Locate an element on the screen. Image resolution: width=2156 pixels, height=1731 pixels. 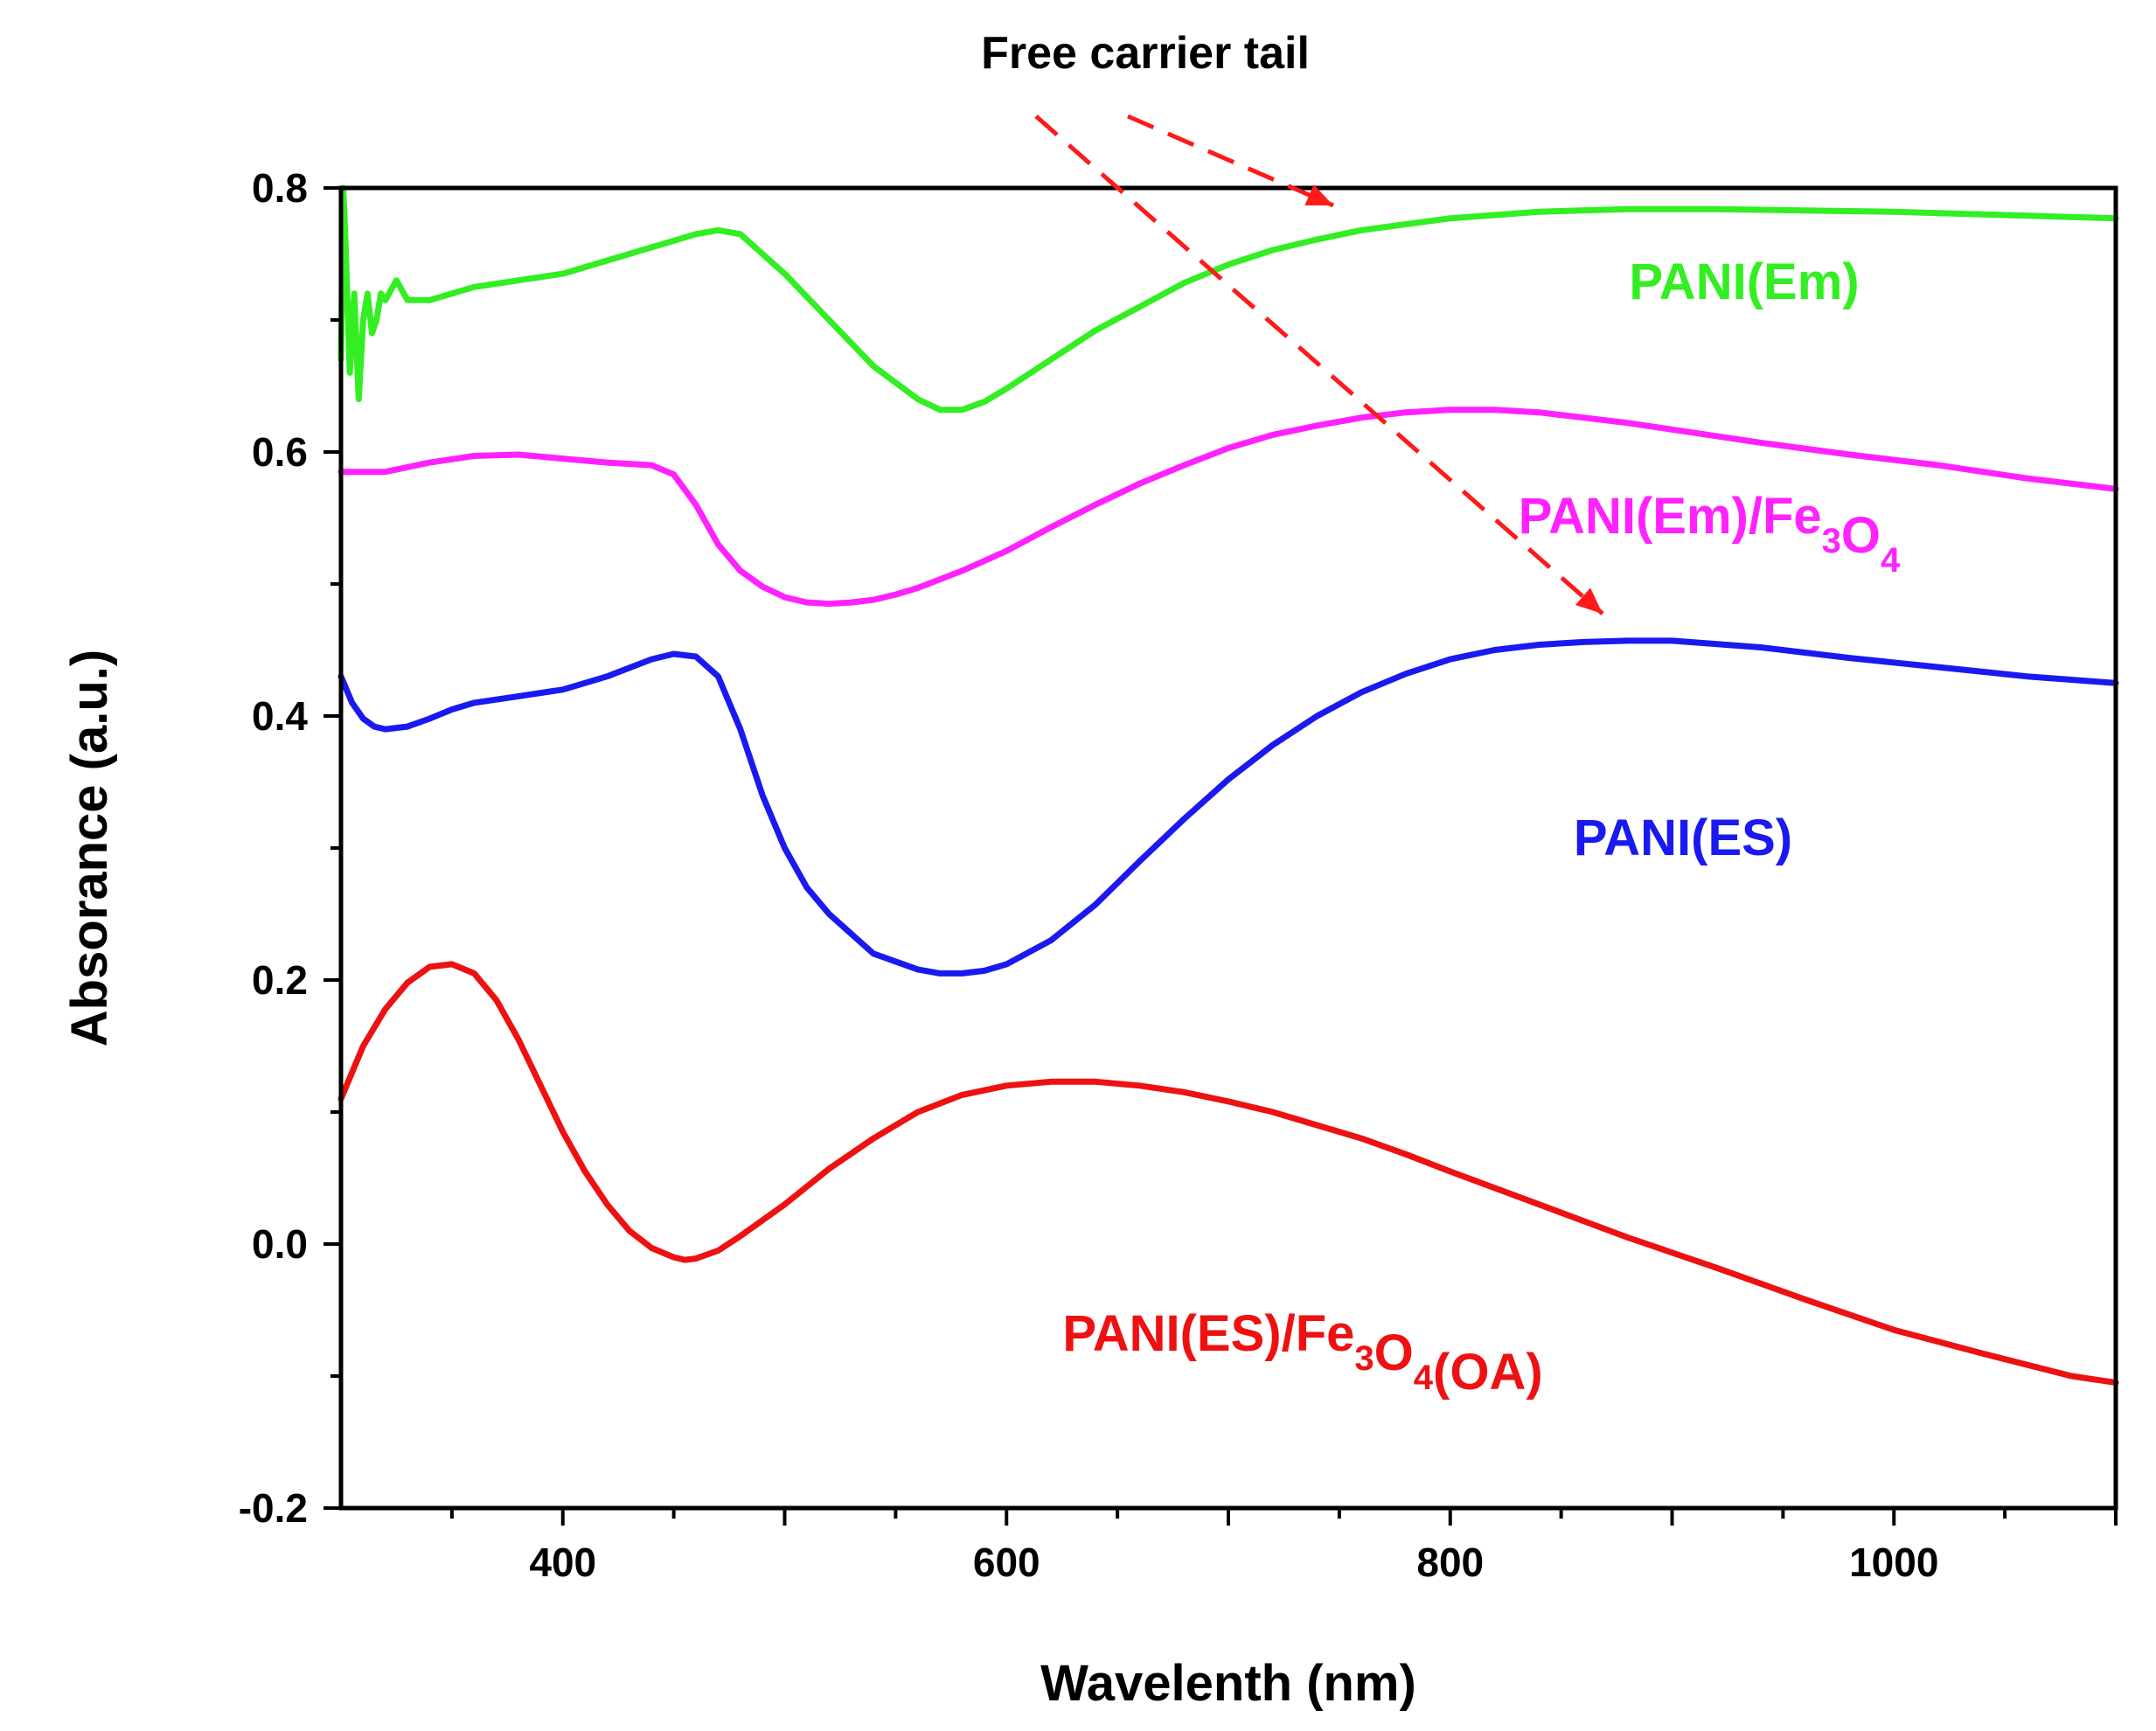
x-tick-label: 600 is located at coordinates (1007, 1562).